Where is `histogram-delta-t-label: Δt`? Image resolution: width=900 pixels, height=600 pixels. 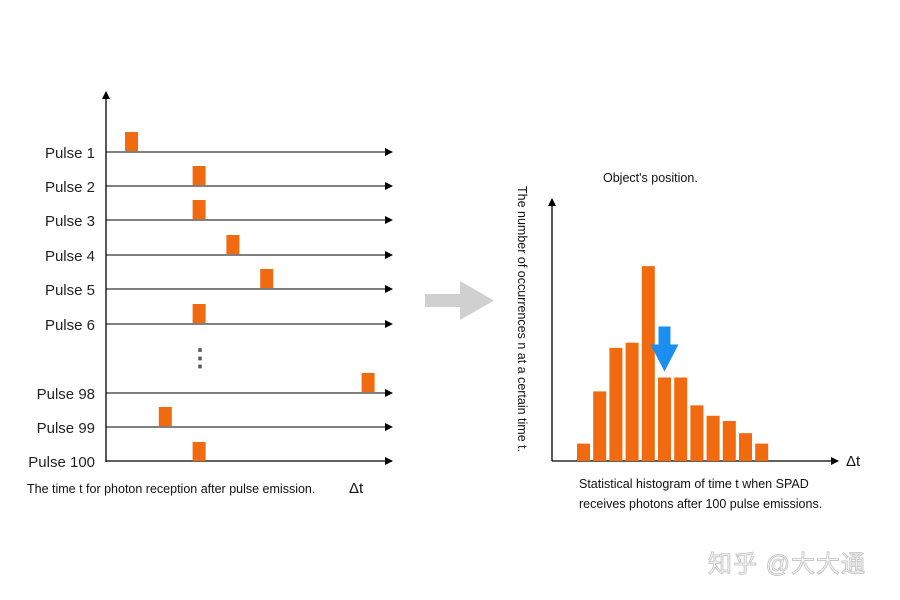
histogram-delta-t-label: Δt is located at coordinates (853, 461).